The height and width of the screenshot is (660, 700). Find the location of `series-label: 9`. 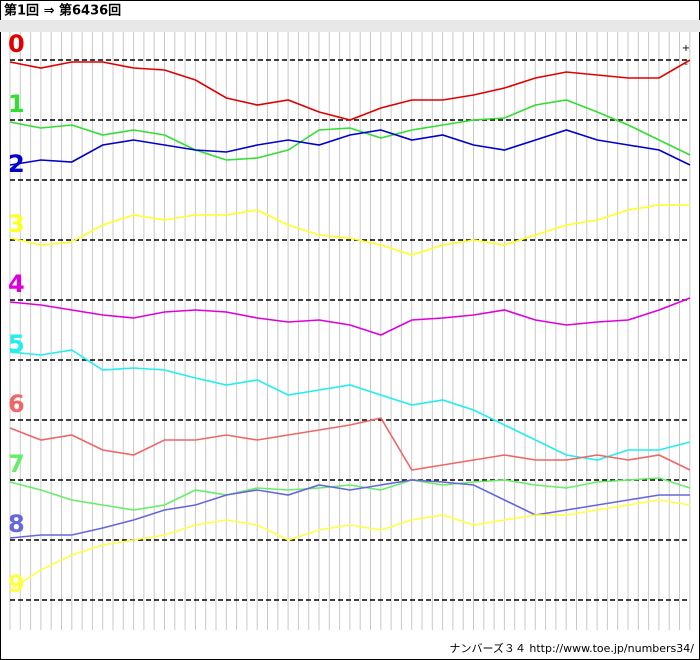

series-label: 9 is located at coordinates (16, 584).